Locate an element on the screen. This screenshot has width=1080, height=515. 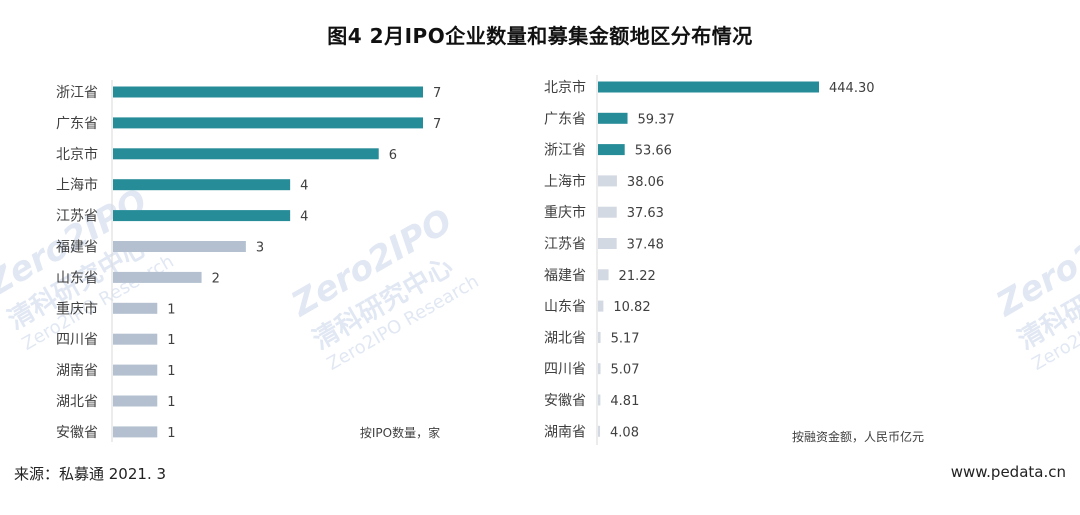
data-label: 4.81 is located at coordinates (624, 401).